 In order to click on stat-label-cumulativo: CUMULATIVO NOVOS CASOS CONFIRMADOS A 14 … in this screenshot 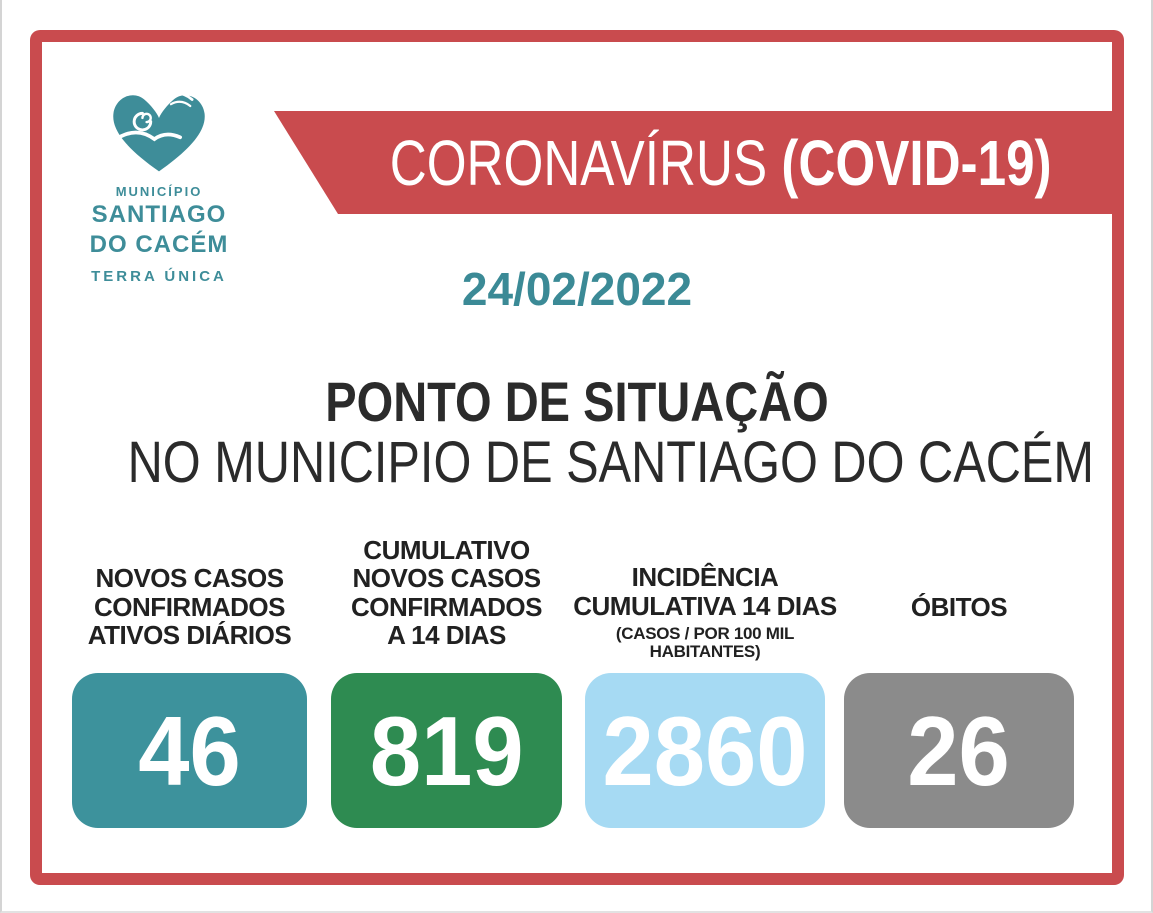, I will do `click(446, 593)`.